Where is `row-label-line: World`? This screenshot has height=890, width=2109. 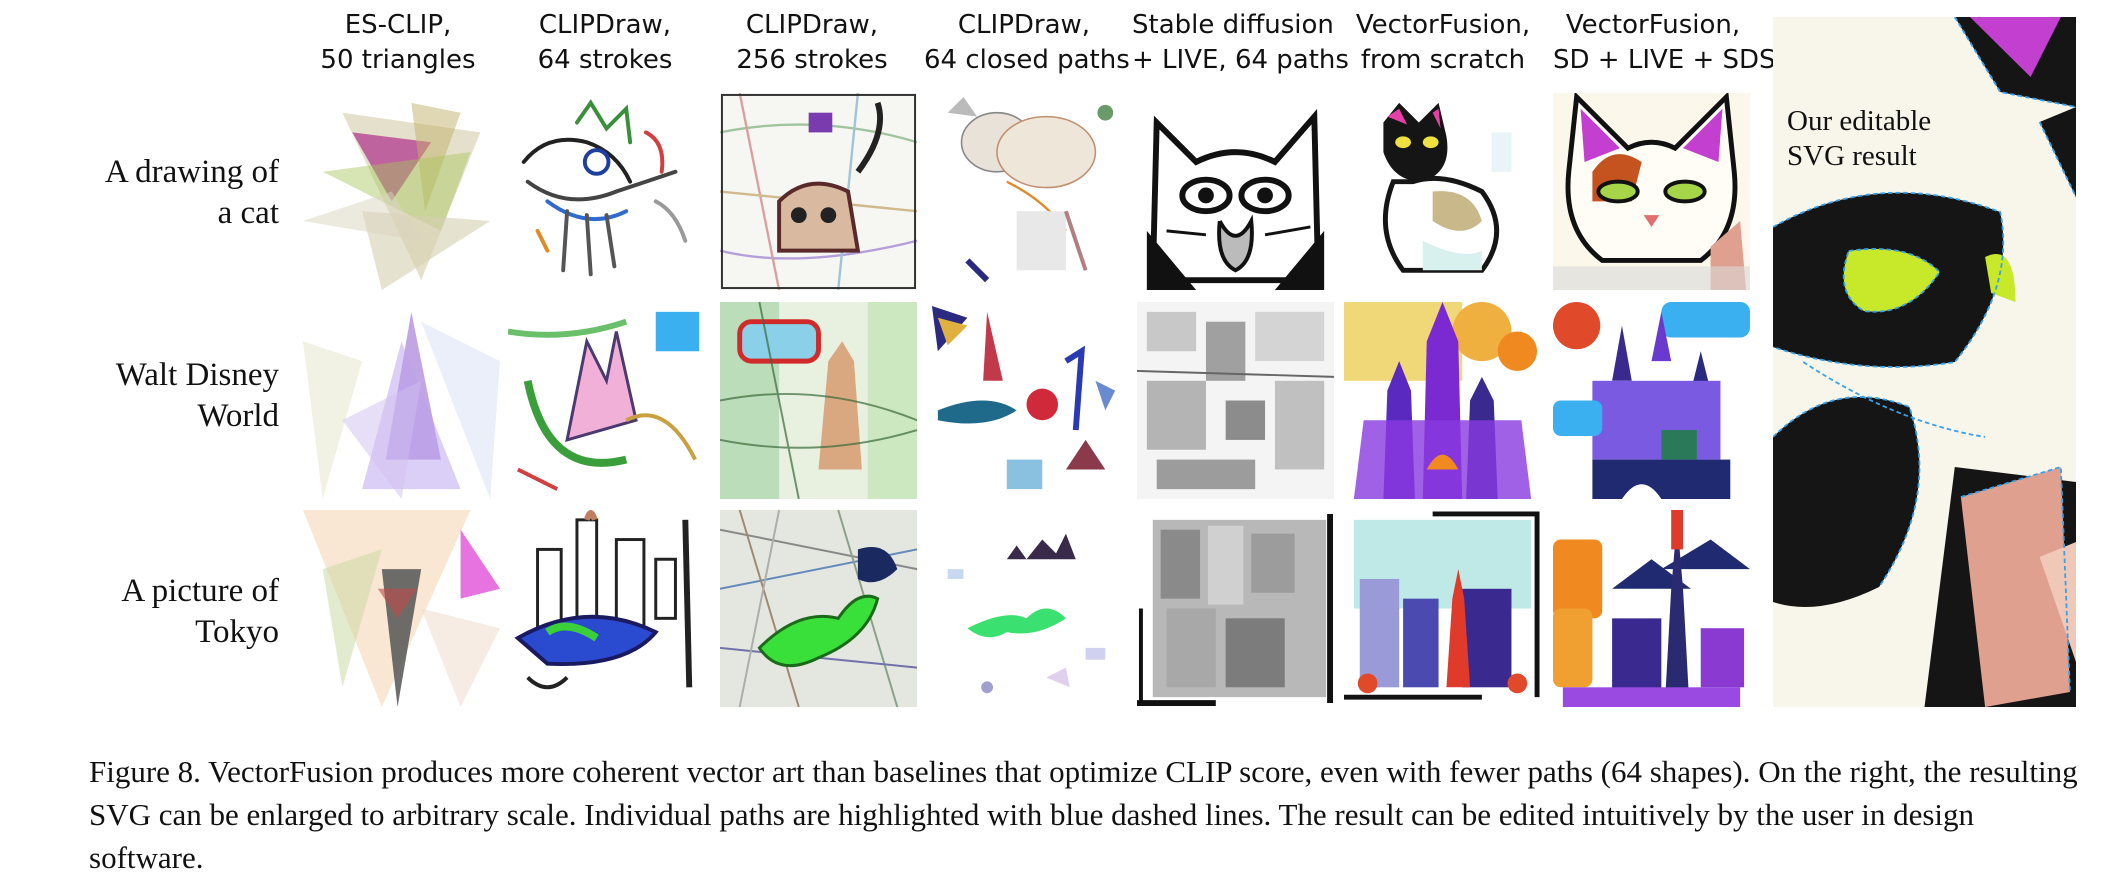 row-label-line: World is located at coordinates (238, 416).